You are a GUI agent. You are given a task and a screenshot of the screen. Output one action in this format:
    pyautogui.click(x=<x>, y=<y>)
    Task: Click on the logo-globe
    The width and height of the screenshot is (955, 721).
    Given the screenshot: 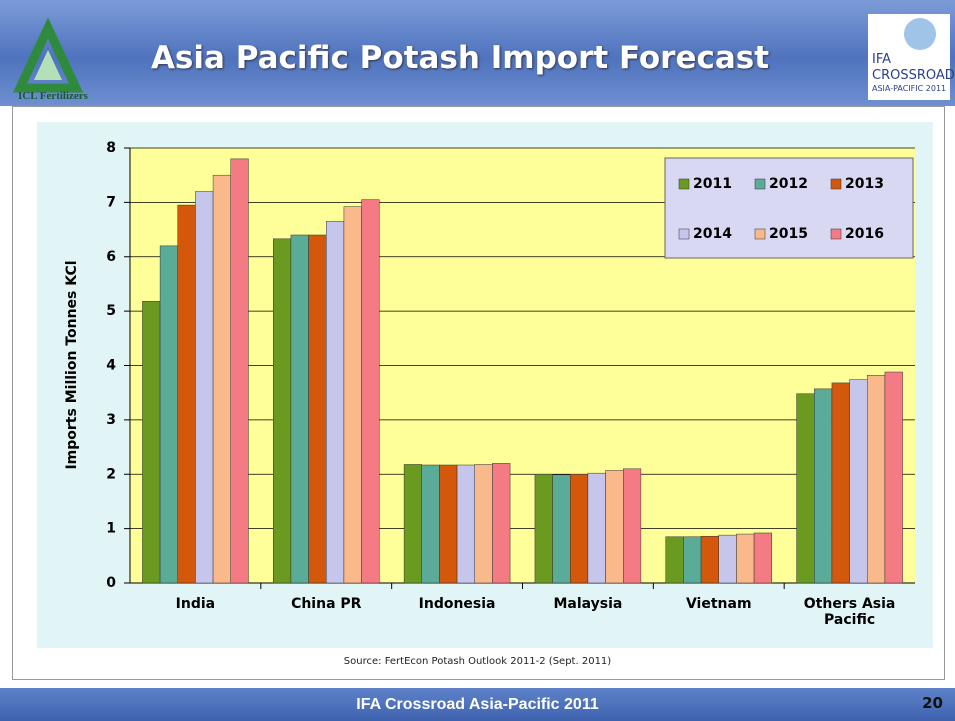 What is the action you would take?
    pyautogui.click(x=920, y=34)
    